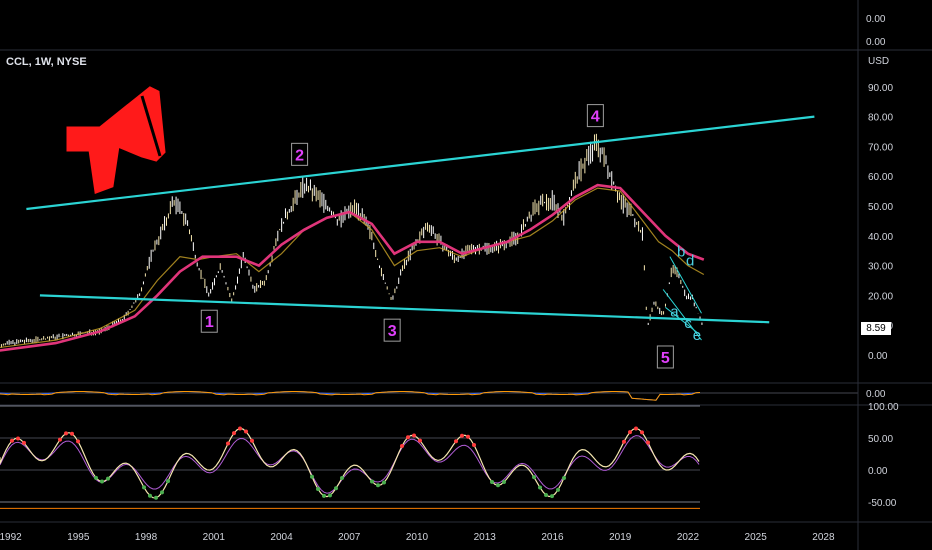 The width and height of the screenshot is (932, 550). I want to click on stoch-tick-label: -50.00, so click(882, 503).